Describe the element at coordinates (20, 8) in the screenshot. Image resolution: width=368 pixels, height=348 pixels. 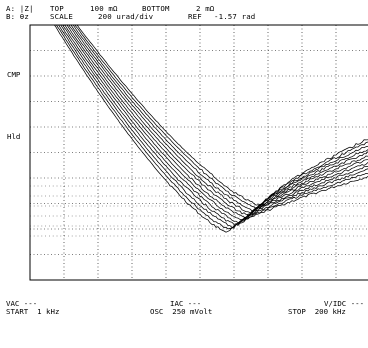
I see `channel-a-label: A: |Z|` at that location.